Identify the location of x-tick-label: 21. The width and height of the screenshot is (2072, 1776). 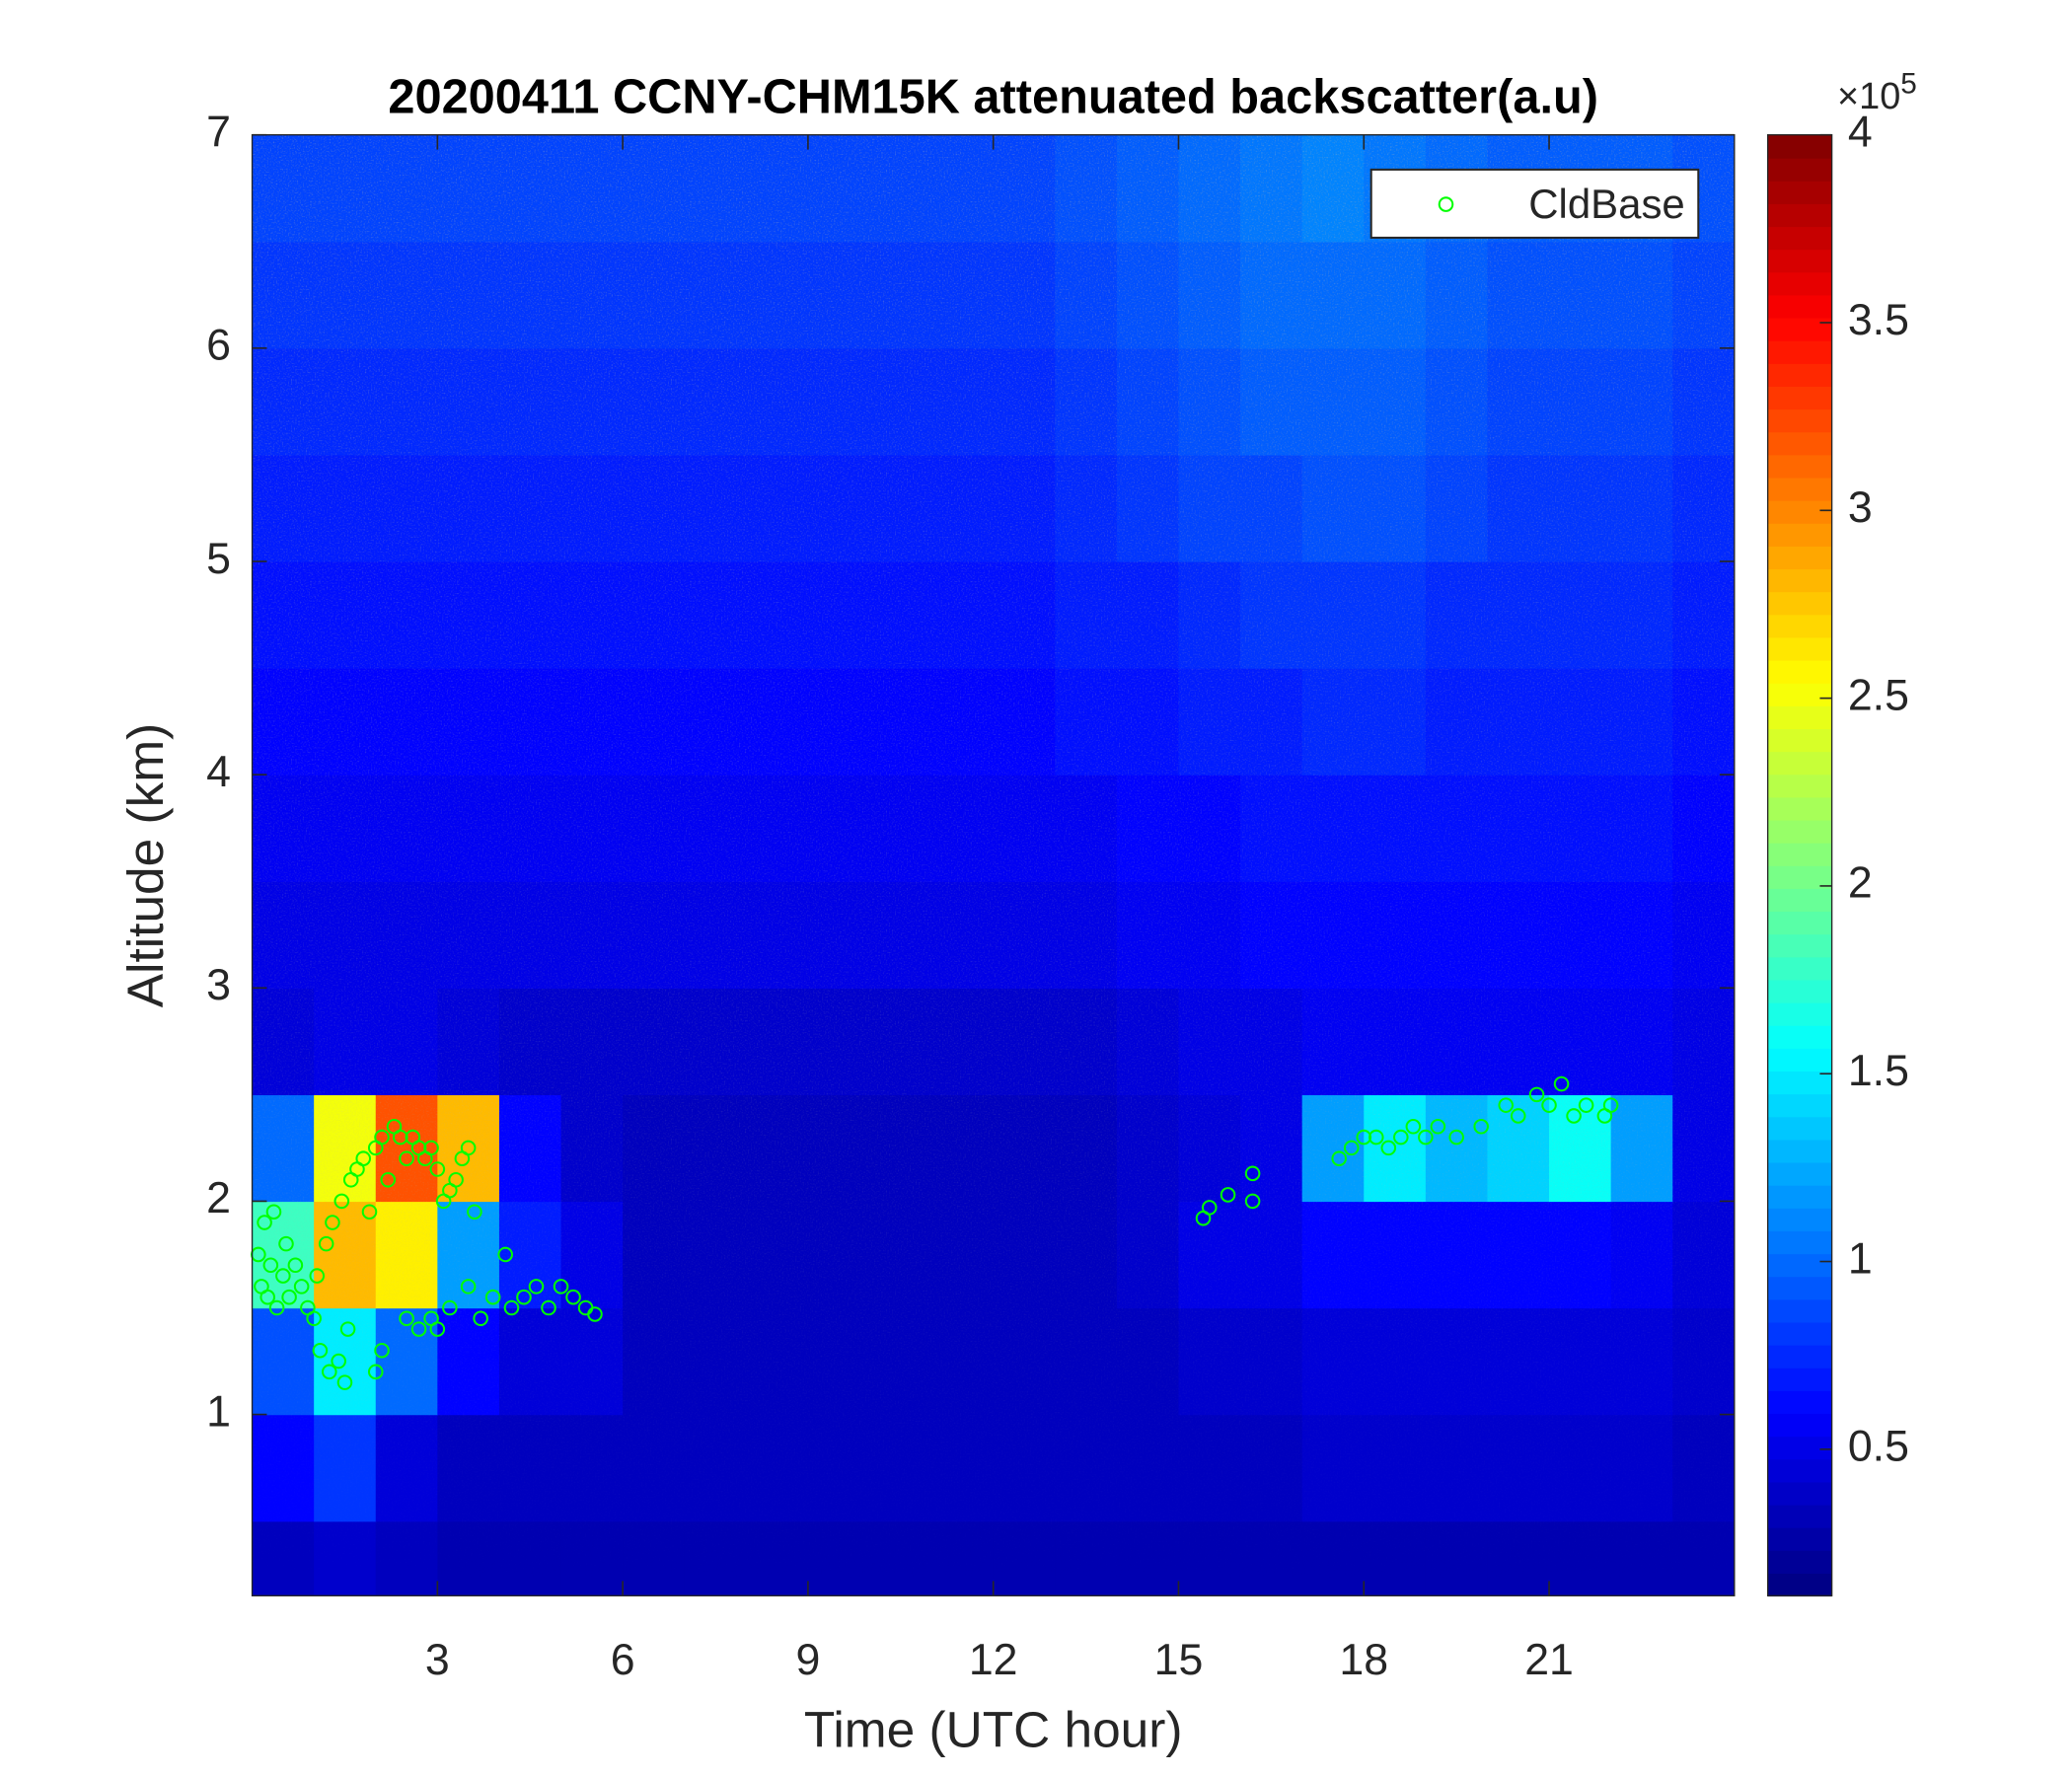
(1549, 1660).